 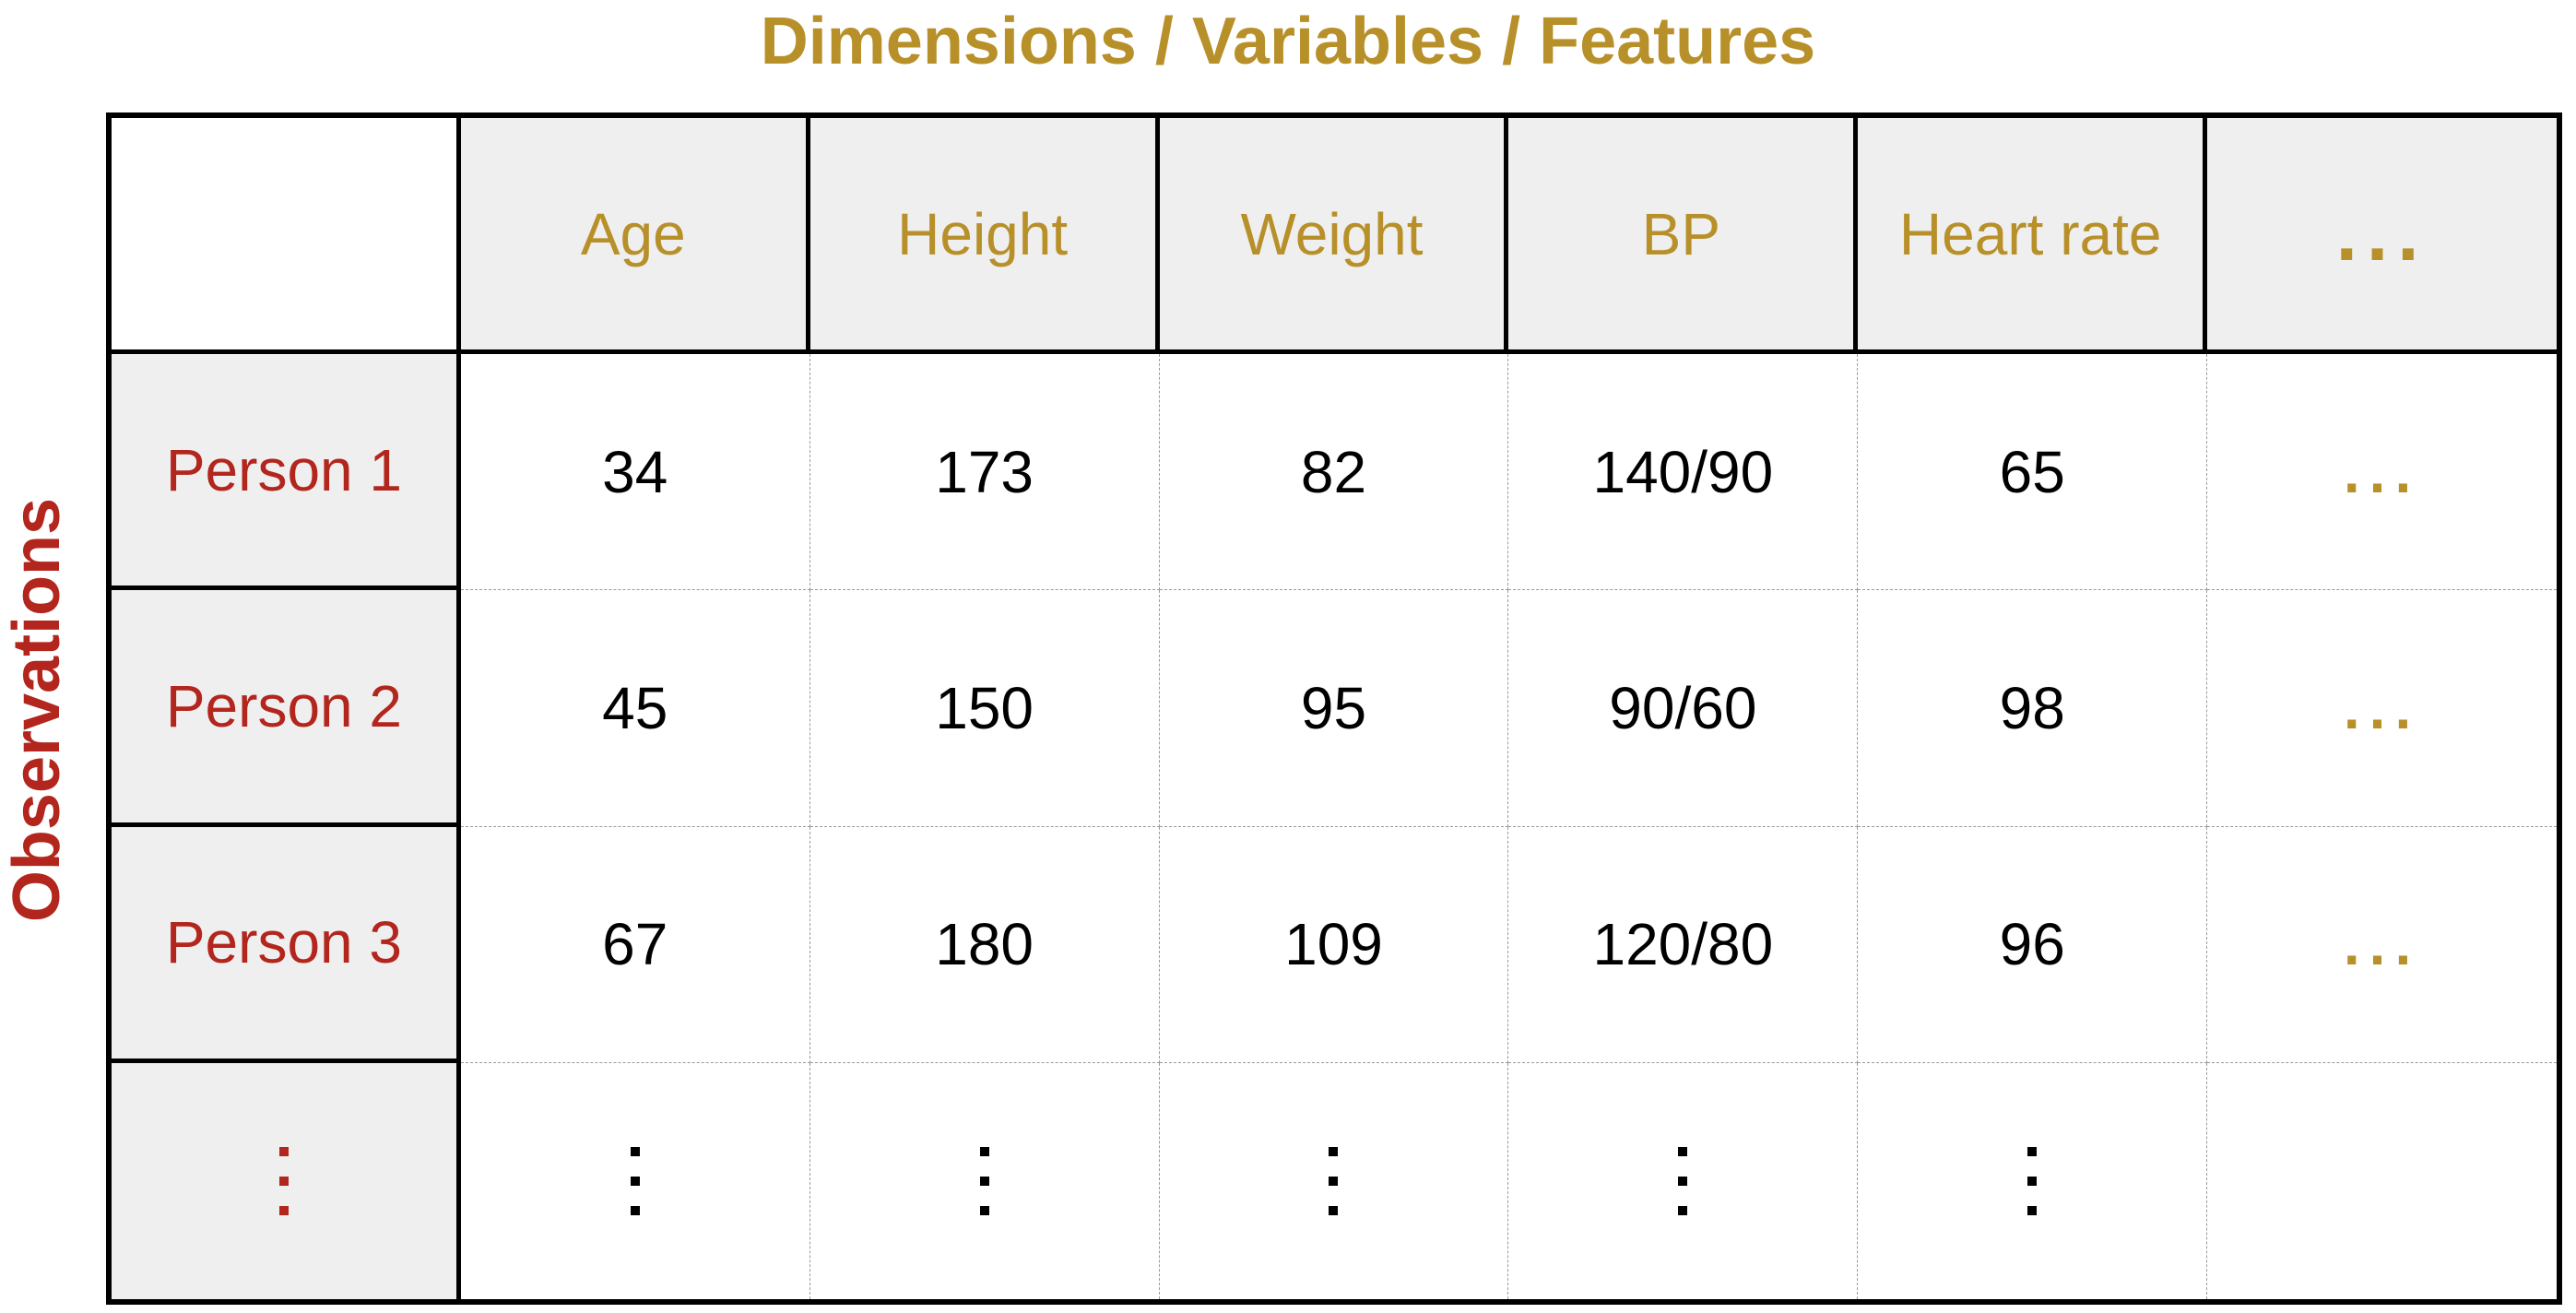 I want to click on column-header-age: Age, so click(x=635, y=236).